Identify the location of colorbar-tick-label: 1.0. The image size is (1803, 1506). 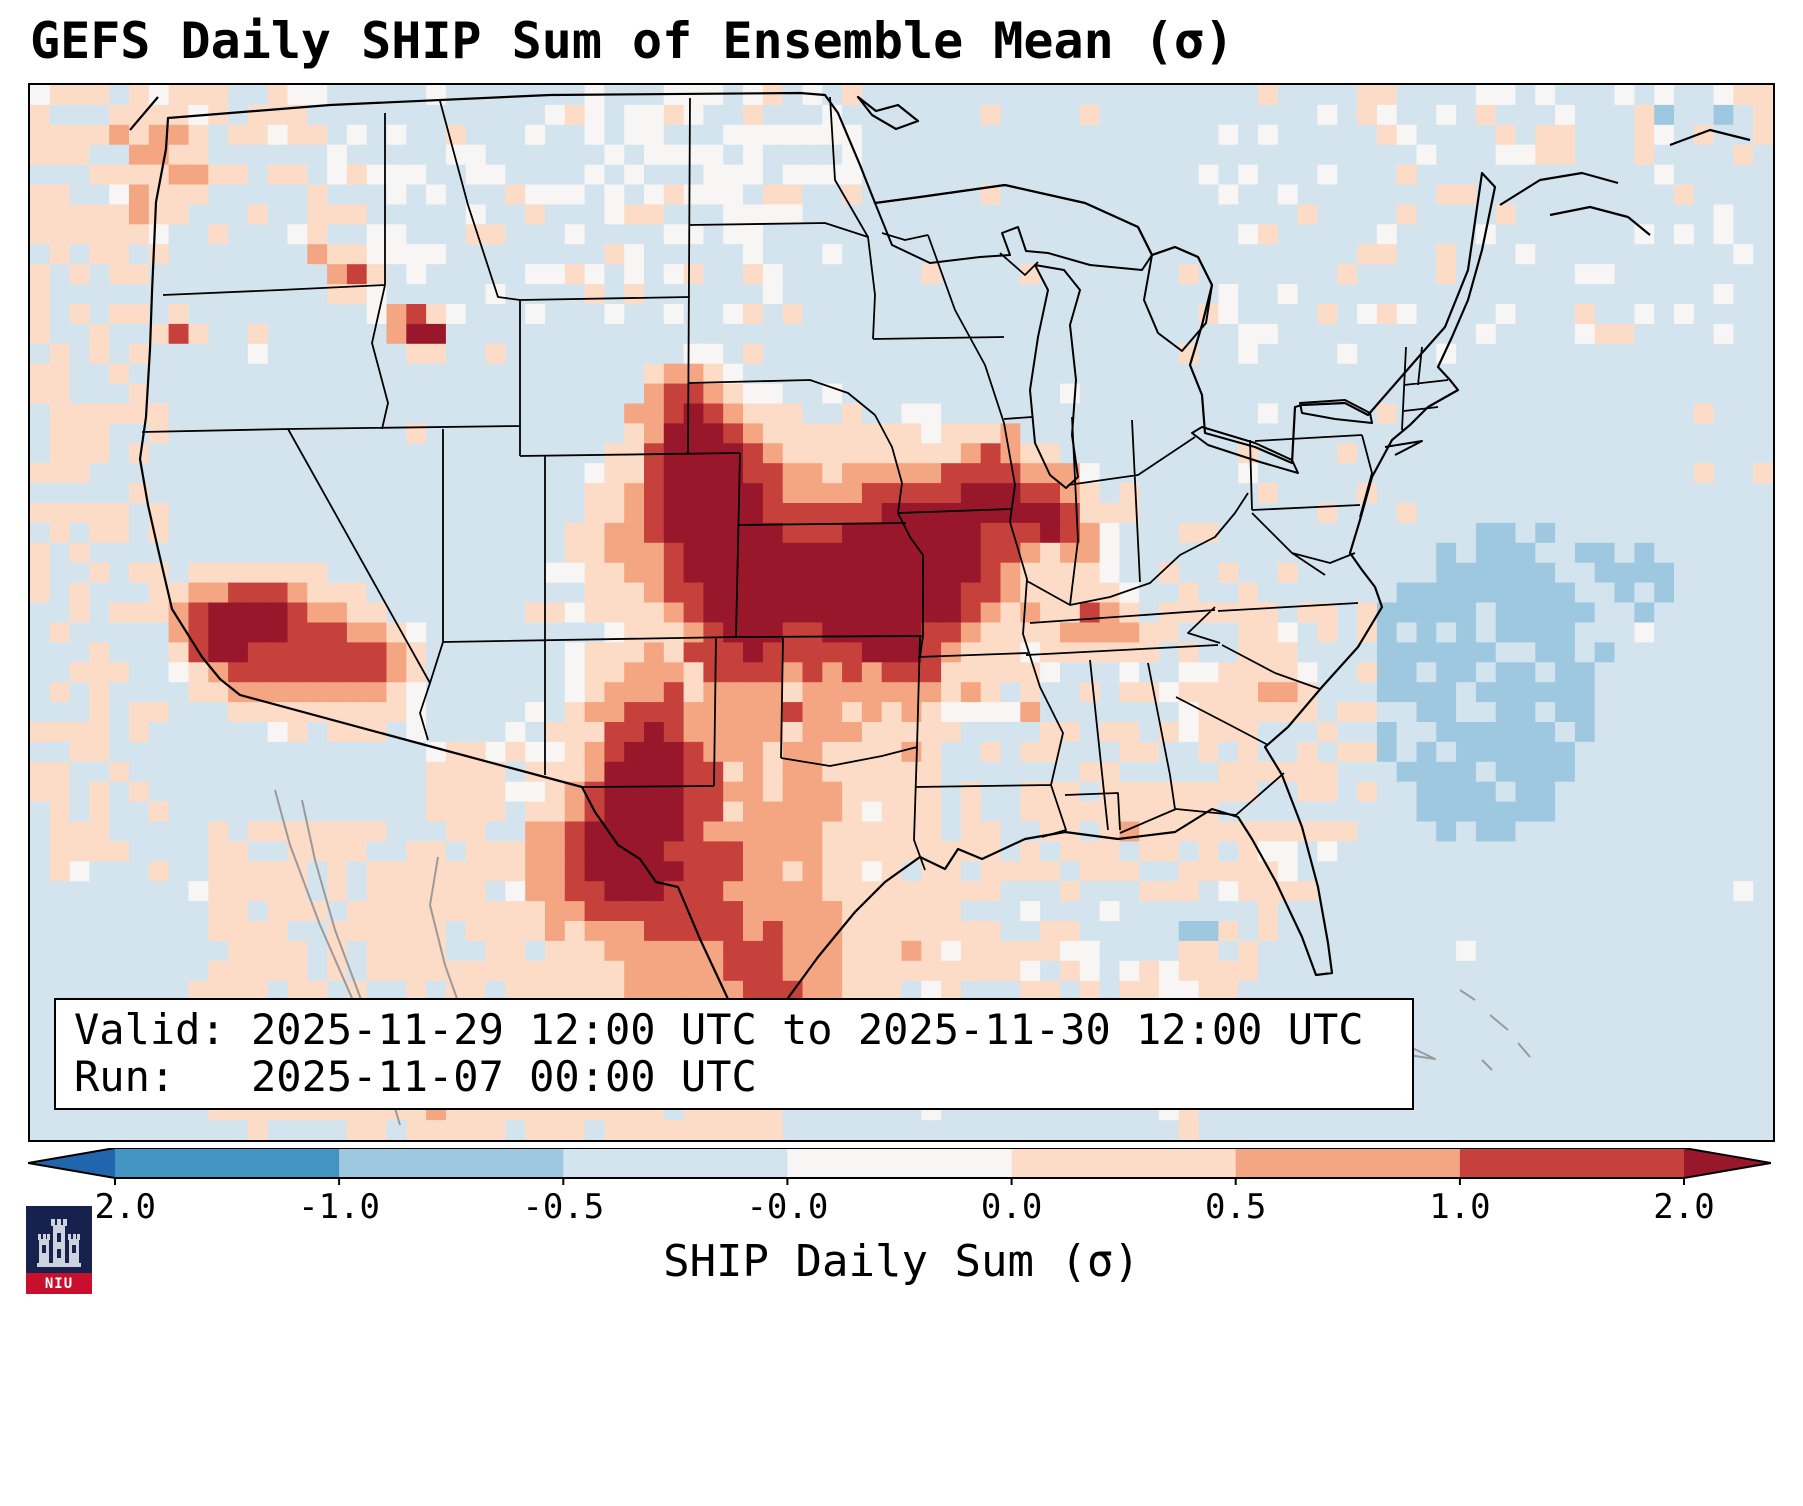
(1459, 1207).